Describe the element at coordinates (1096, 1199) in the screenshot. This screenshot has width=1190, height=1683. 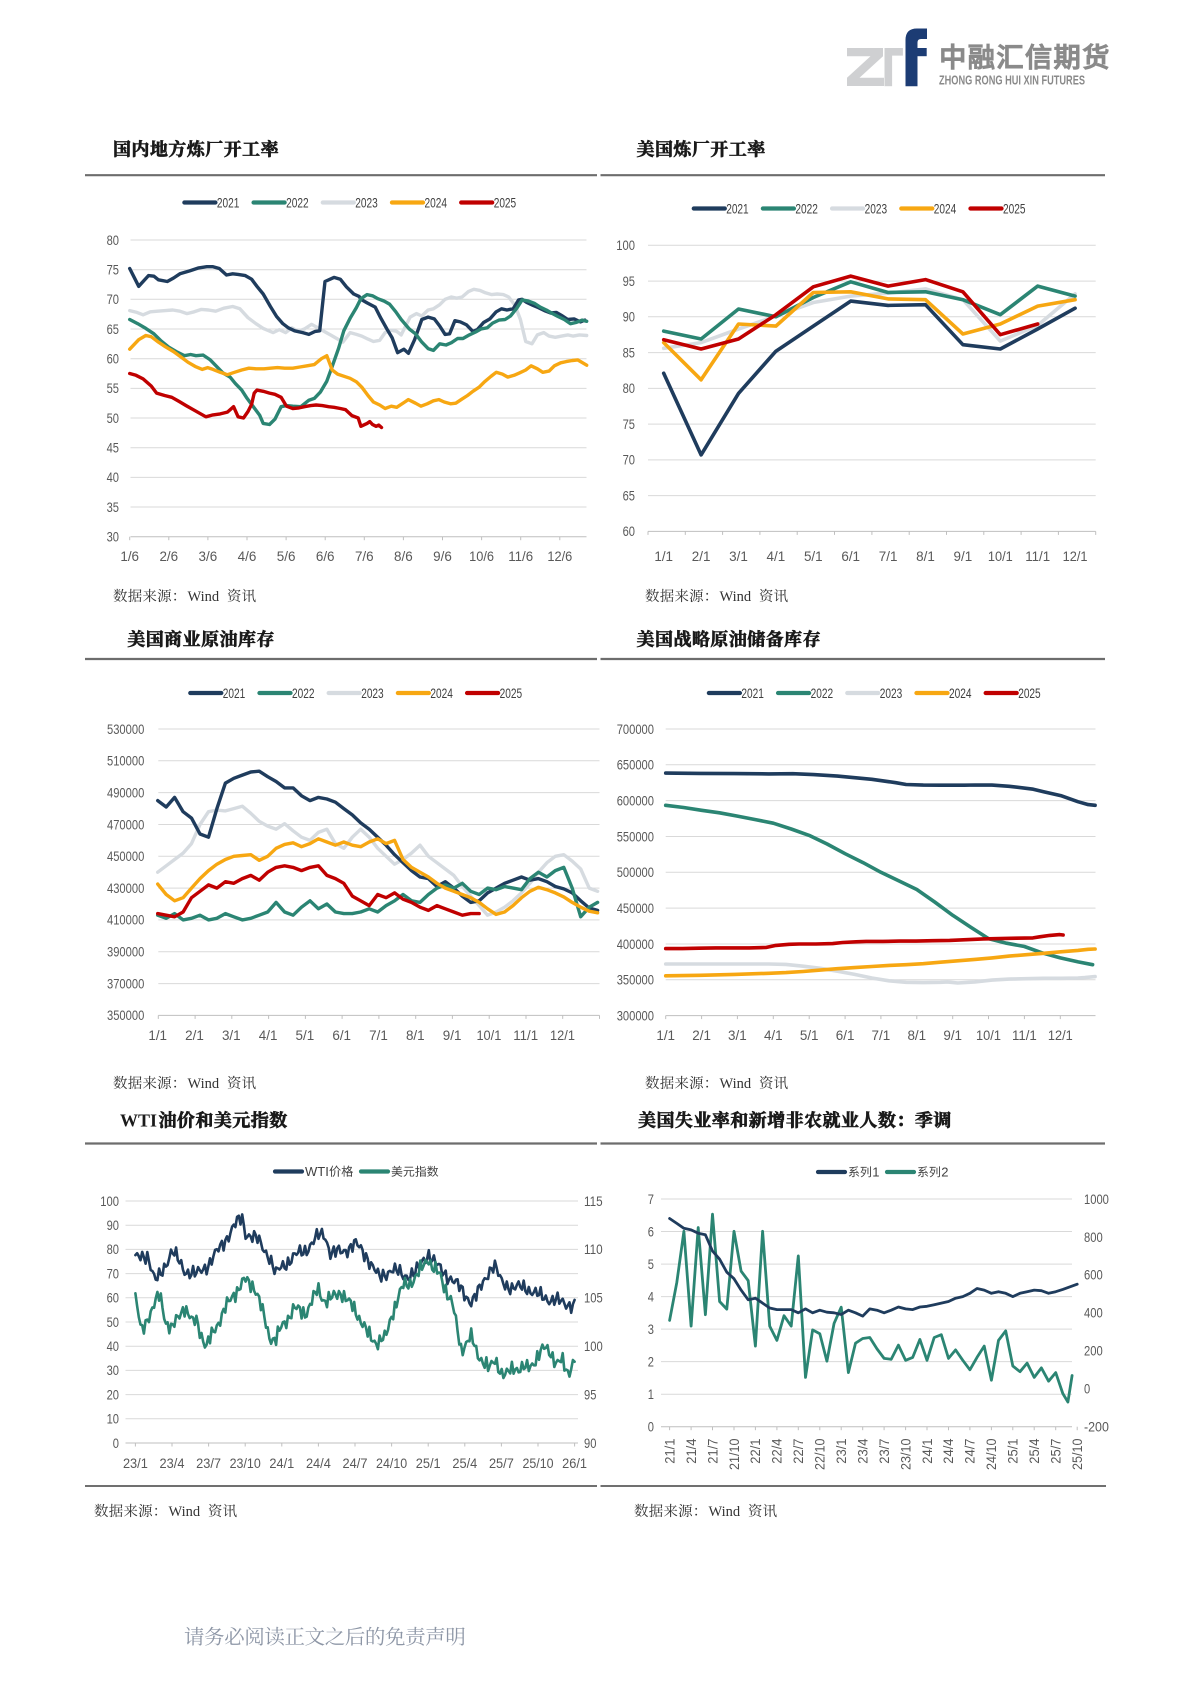
I see `svg-text: 1000` at that location.